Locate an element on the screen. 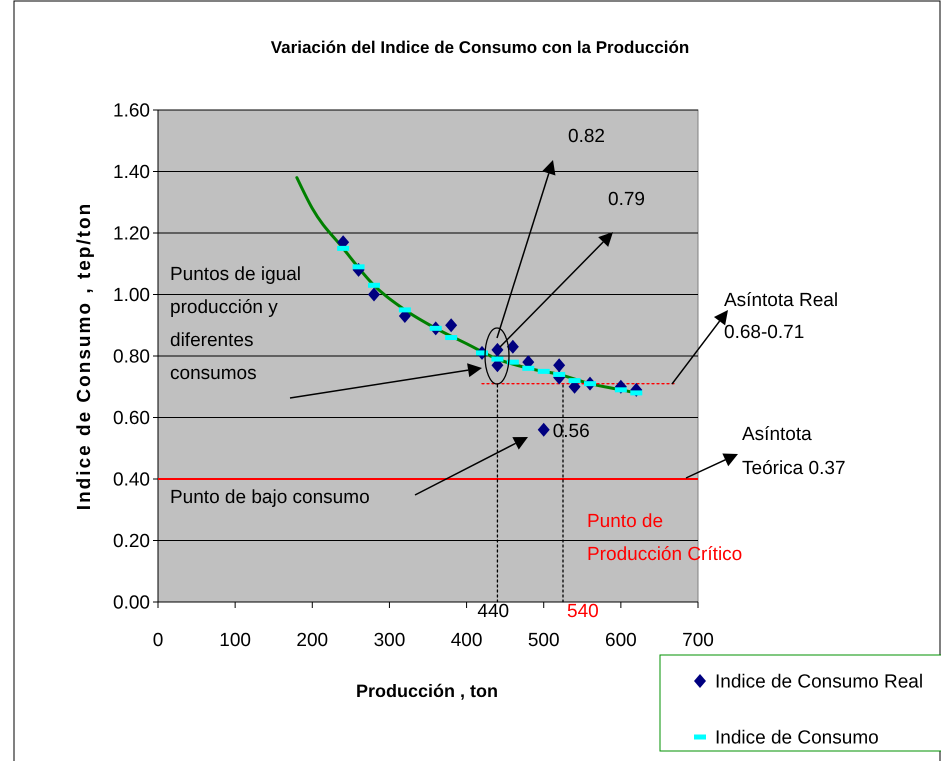 Image resolution: width=941 pixels, height=761 pixels. annotation: 540 is located at coordinates (583, 611).